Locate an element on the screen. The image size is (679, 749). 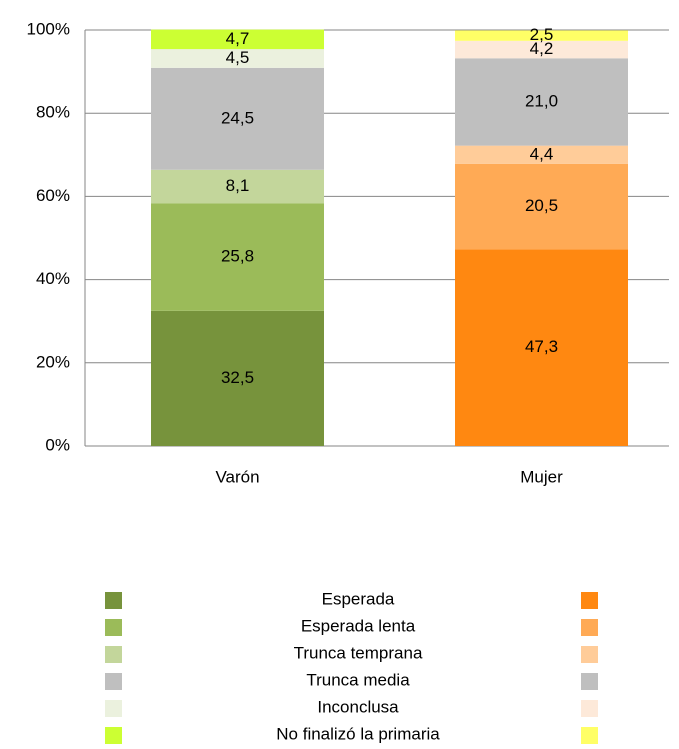
y-tick-label: 80% is located at coordinates (53, 112).